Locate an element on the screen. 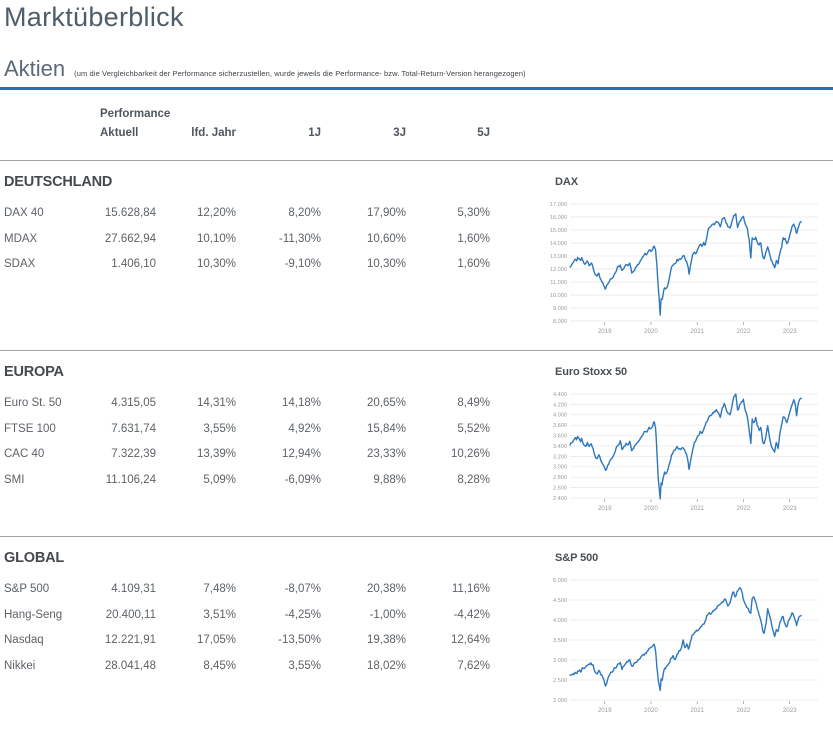 This screenshot has height=736, width=833. value-cell: -13,50% is located at coordinates (299, 640).